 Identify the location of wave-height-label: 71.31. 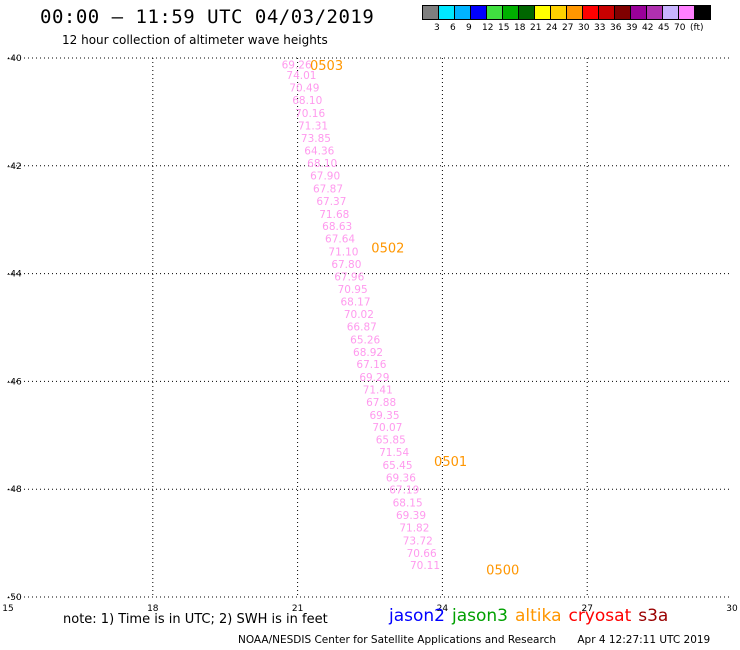
(313, 126).